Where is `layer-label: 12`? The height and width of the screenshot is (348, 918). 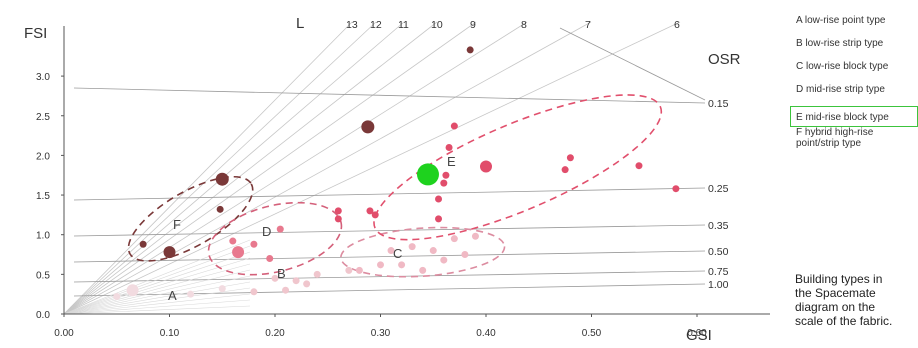 layer-label: 12 is located at coordinates (376, 25).